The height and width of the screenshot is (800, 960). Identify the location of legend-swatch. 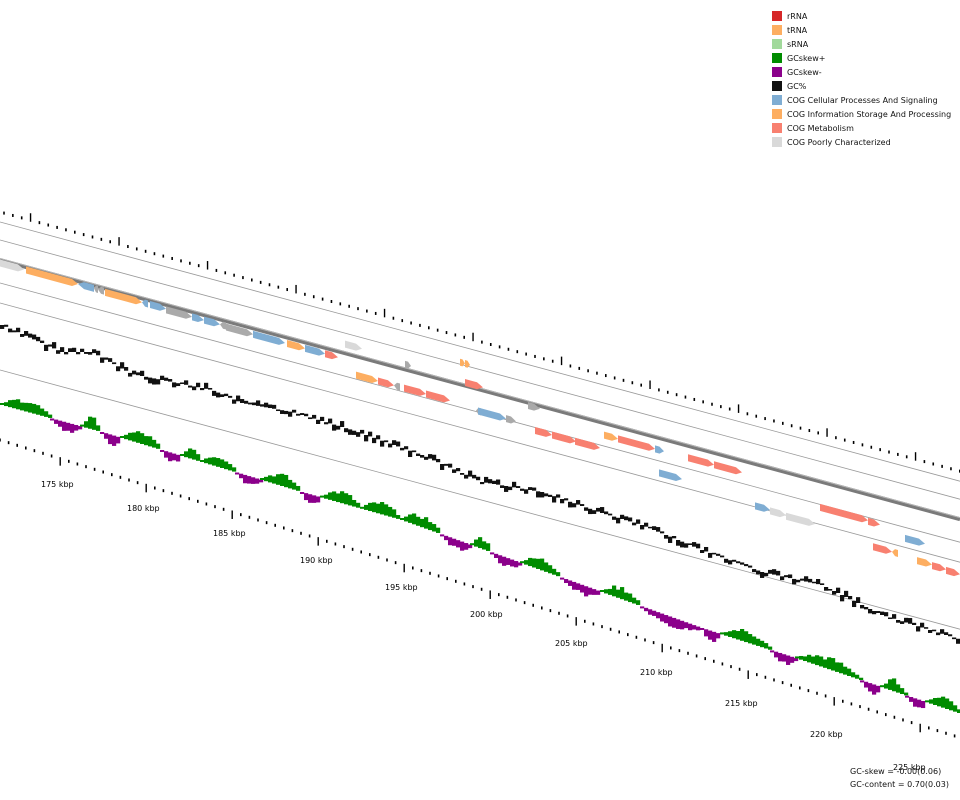
(777, 86).